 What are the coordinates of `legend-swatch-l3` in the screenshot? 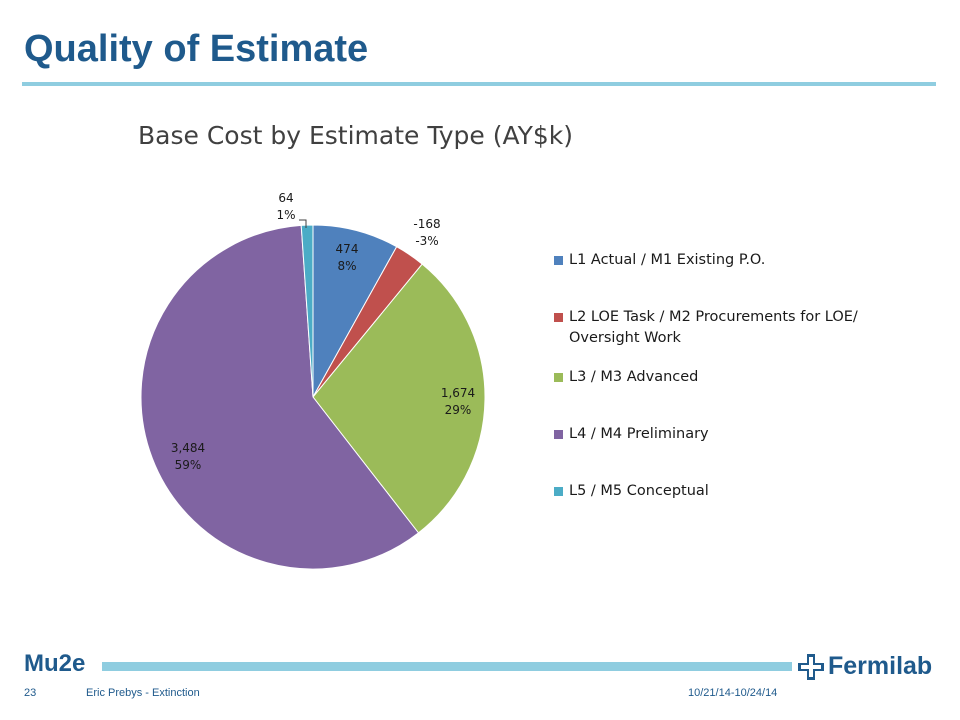 It's located at (558, 377).